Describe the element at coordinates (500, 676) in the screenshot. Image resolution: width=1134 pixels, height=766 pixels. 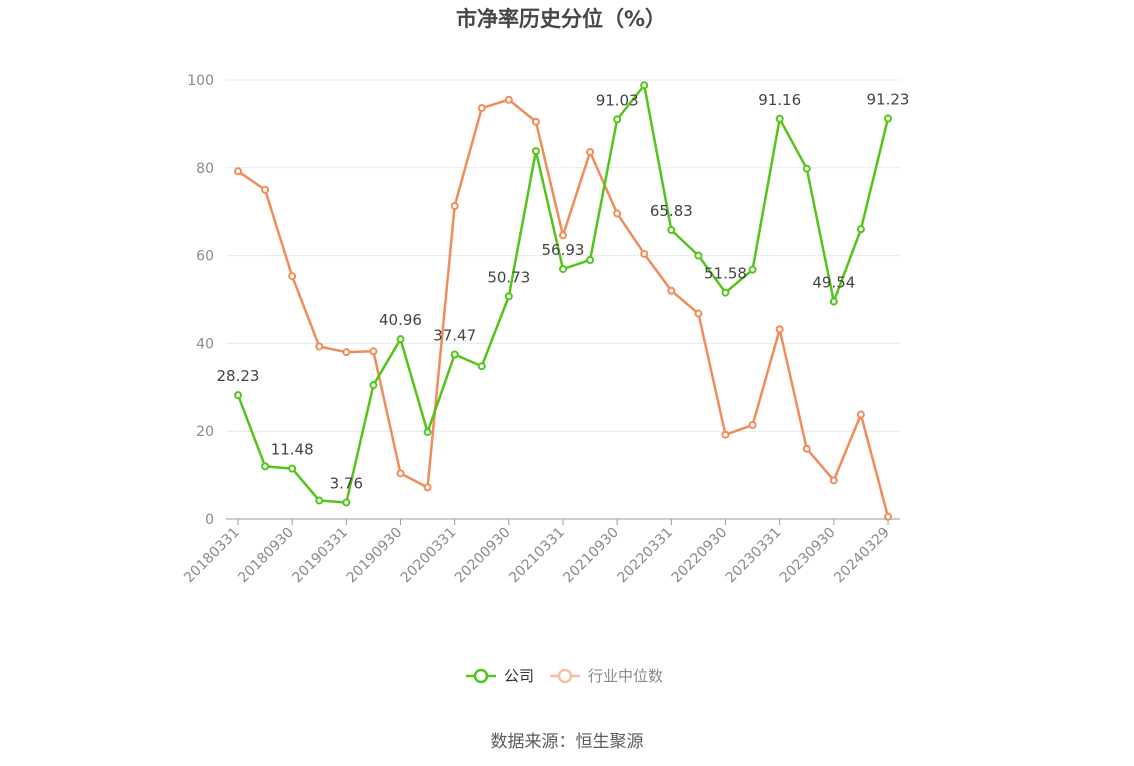
I see `legend-item-company: 公司` at that location.